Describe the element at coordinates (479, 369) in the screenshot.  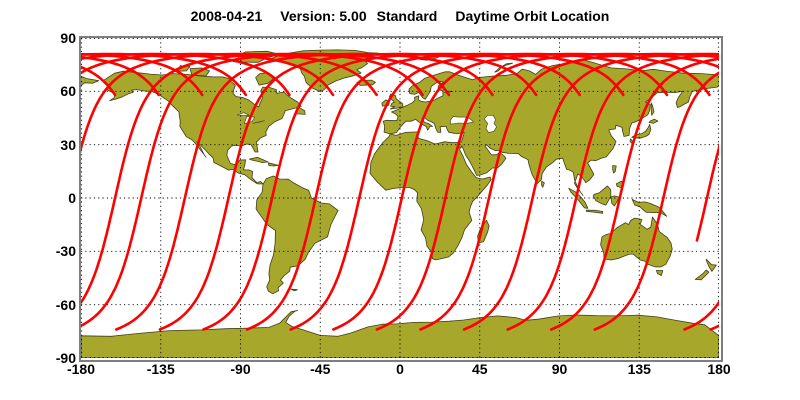
I see `x-axis-tick-label: 45` at that location.